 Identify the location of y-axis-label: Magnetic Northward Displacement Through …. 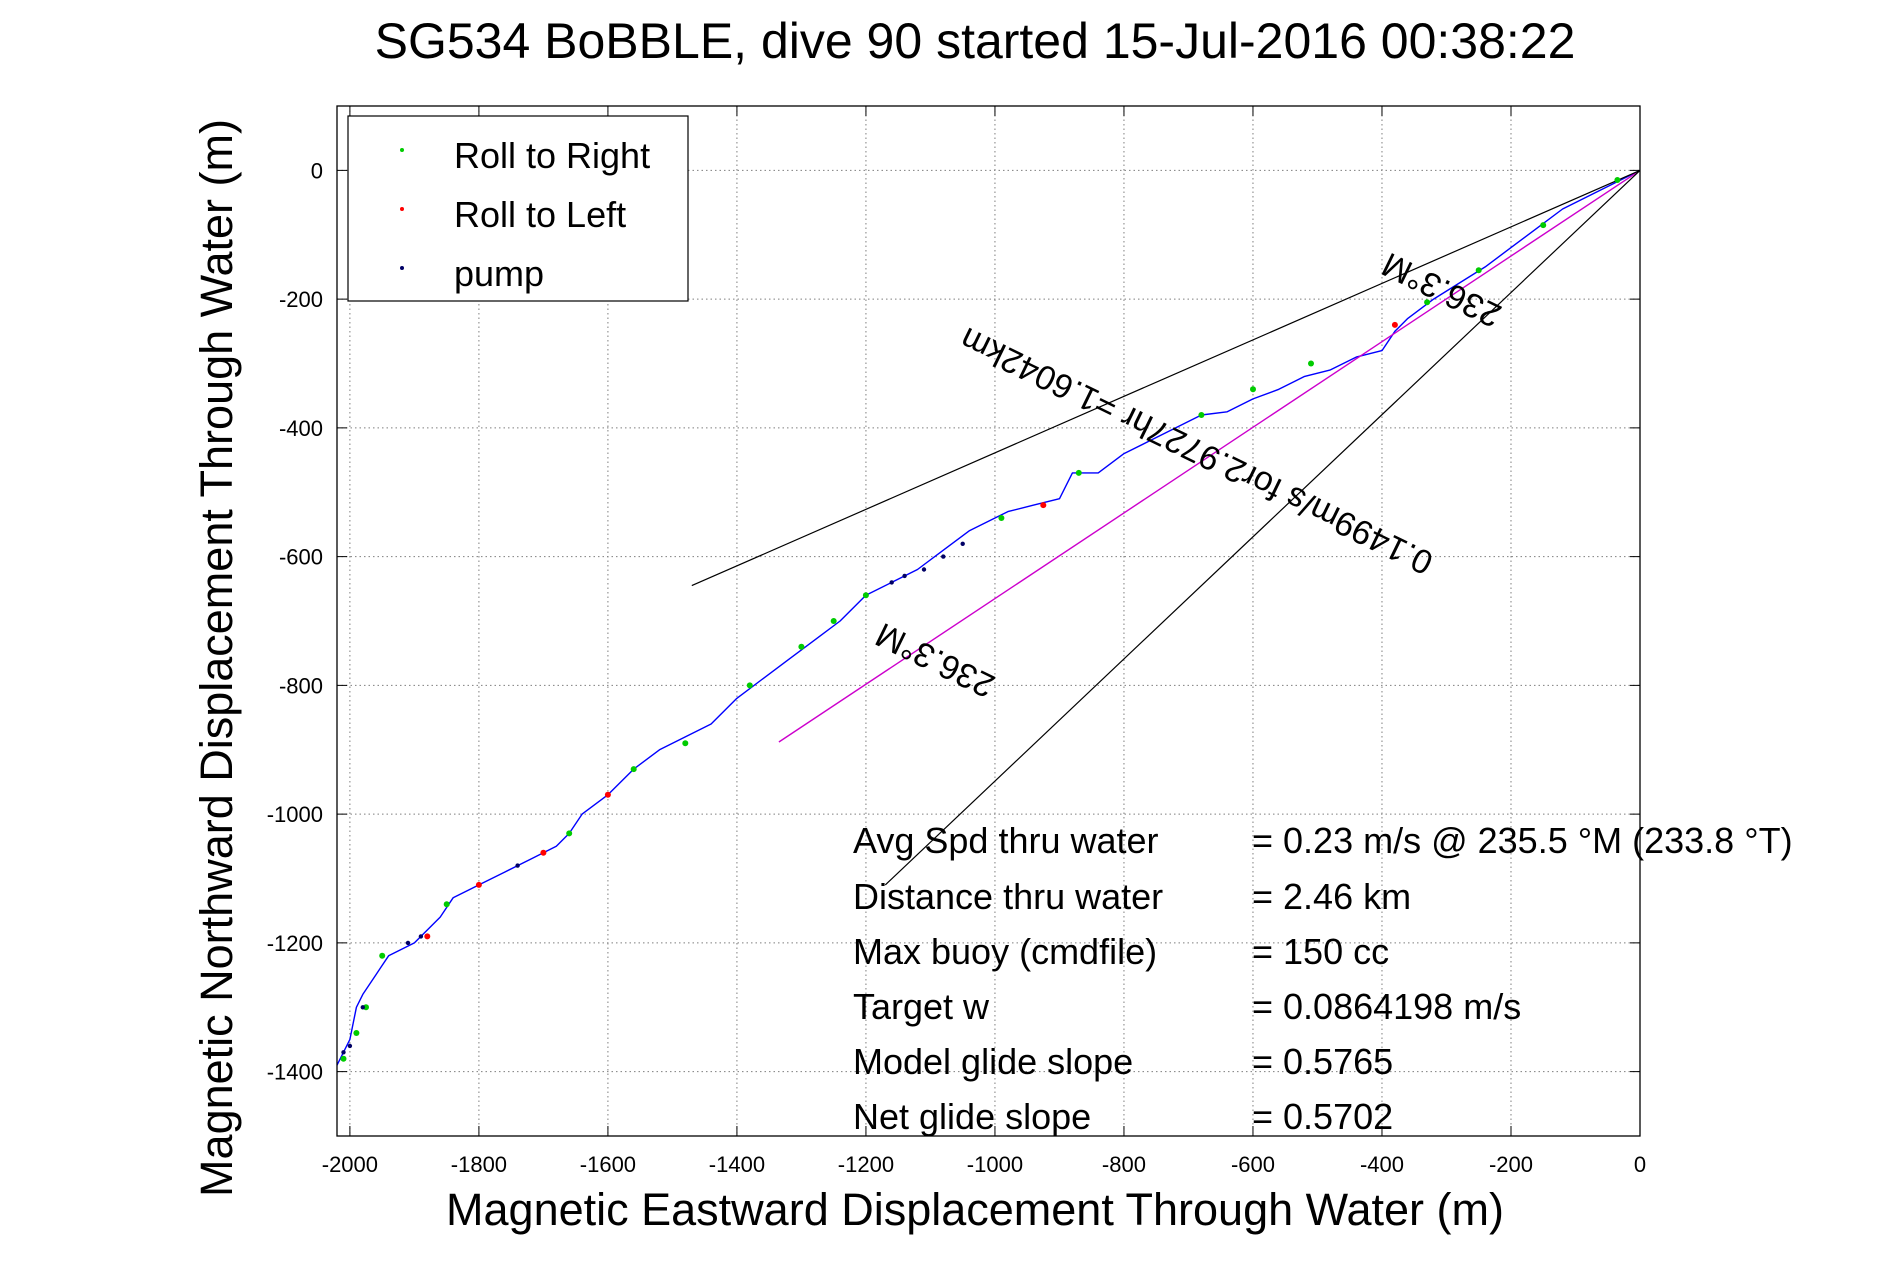
(216, 658).